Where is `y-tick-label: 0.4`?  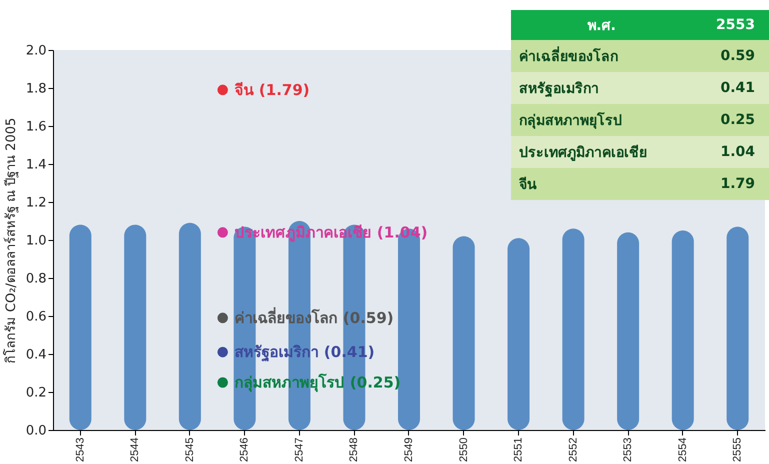 y-tick-label: 0.4 is located at coordinates (36, 355).